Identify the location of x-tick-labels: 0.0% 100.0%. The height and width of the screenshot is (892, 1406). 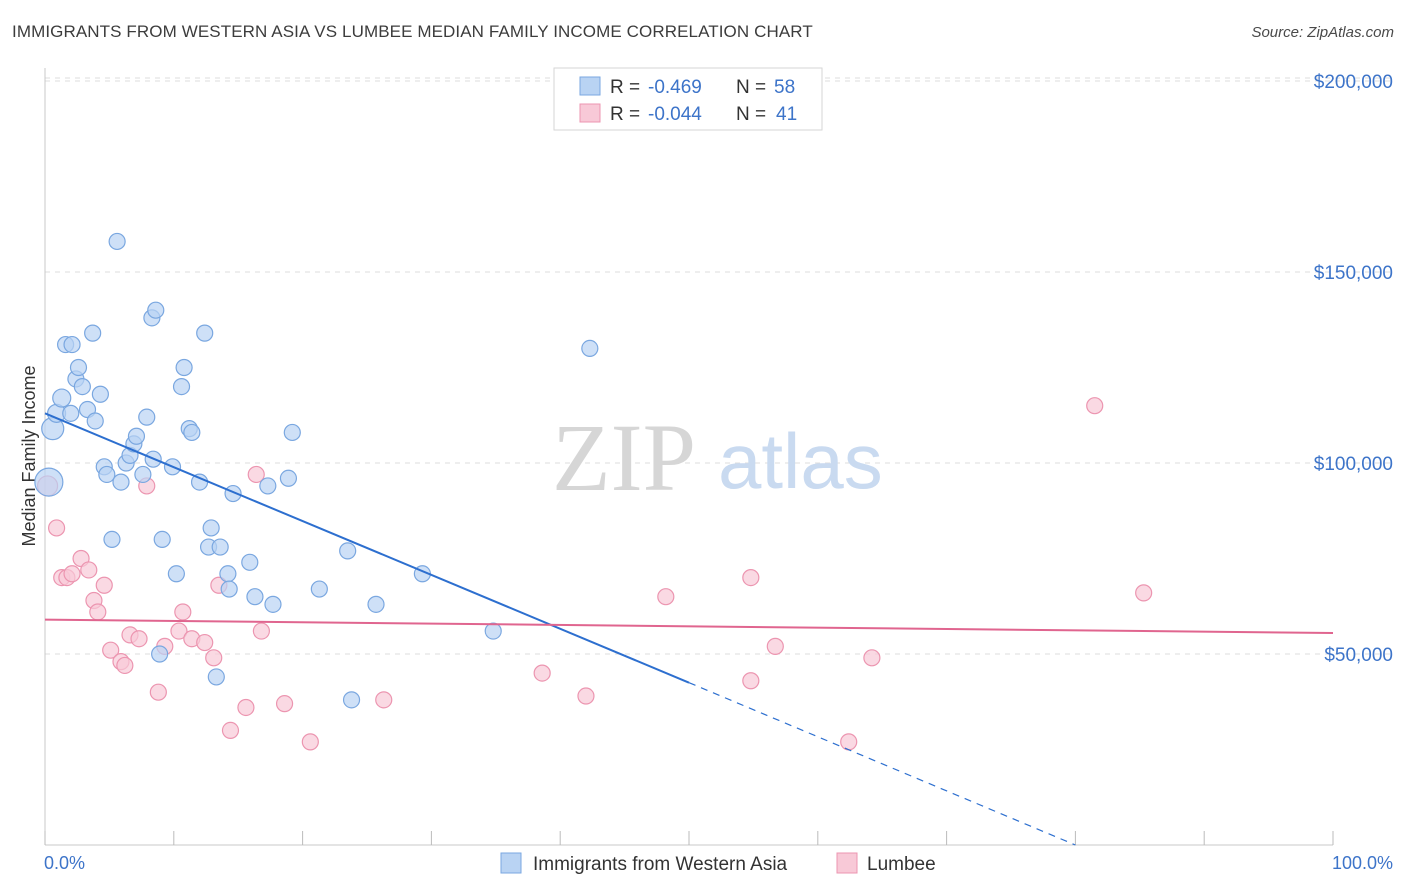
(718, 863).